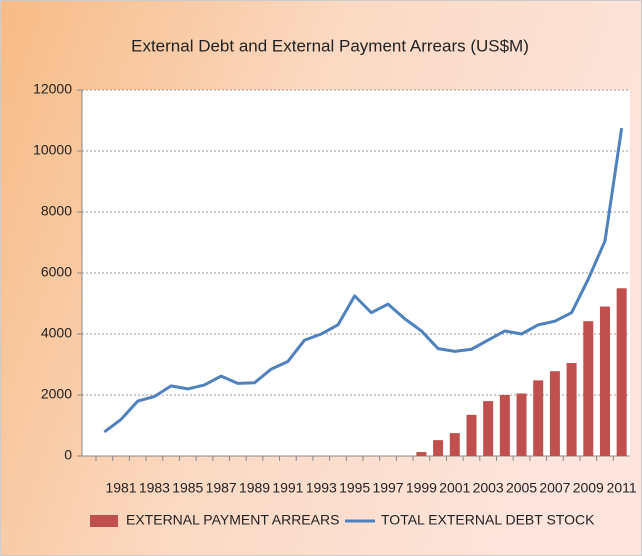 The width and height of the screenshot is (642, 556). Describe the element at coordinates (488, 488) in the screenshot. I see `x-tick-label: 2003` at that location.